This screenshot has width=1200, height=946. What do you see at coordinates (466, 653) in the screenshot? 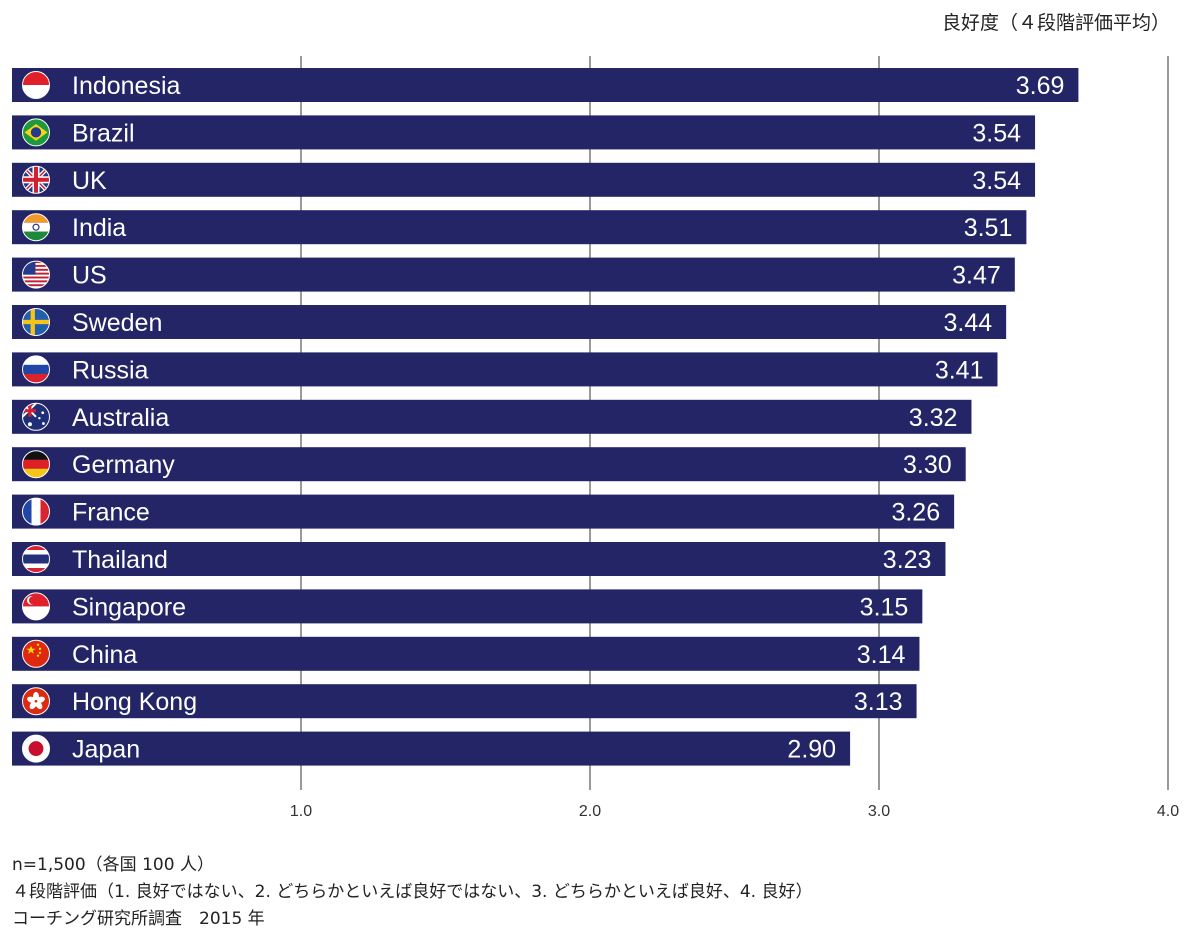
I see `bar-china` at bounding box center [466, 653].